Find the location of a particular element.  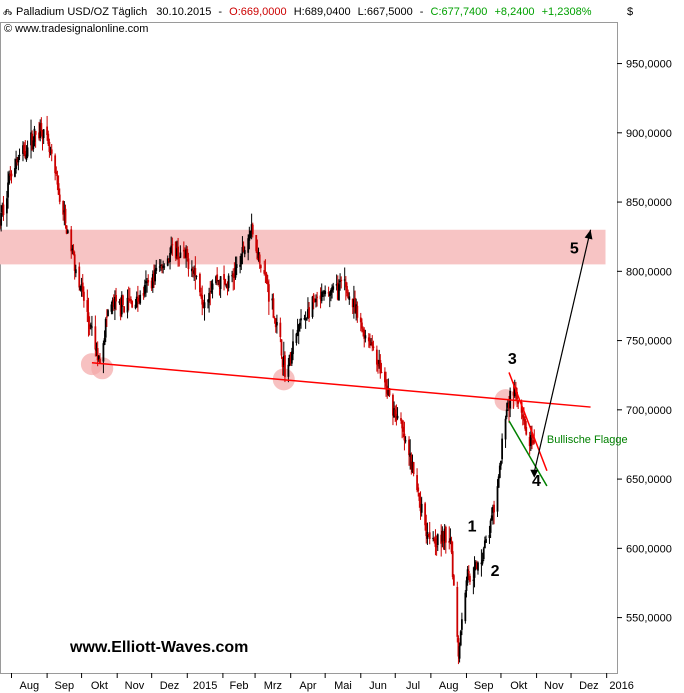

x-tick-label: Nov is located at coordinates (554, 686).